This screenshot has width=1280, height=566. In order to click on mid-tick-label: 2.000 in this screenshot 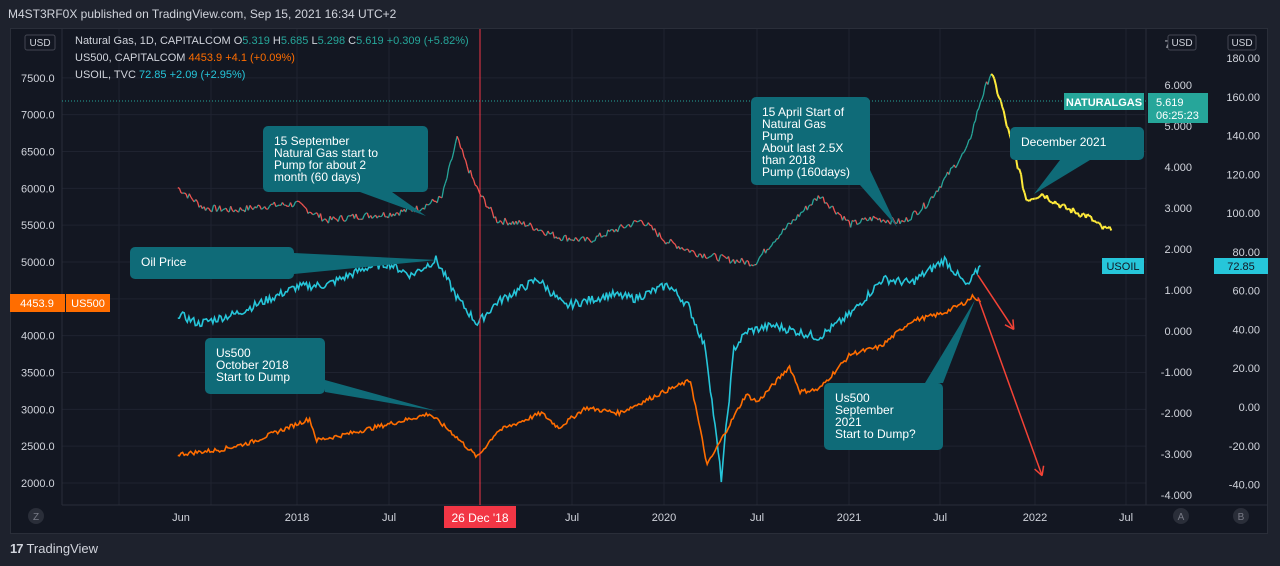, I will do `click(1178, 250)`.